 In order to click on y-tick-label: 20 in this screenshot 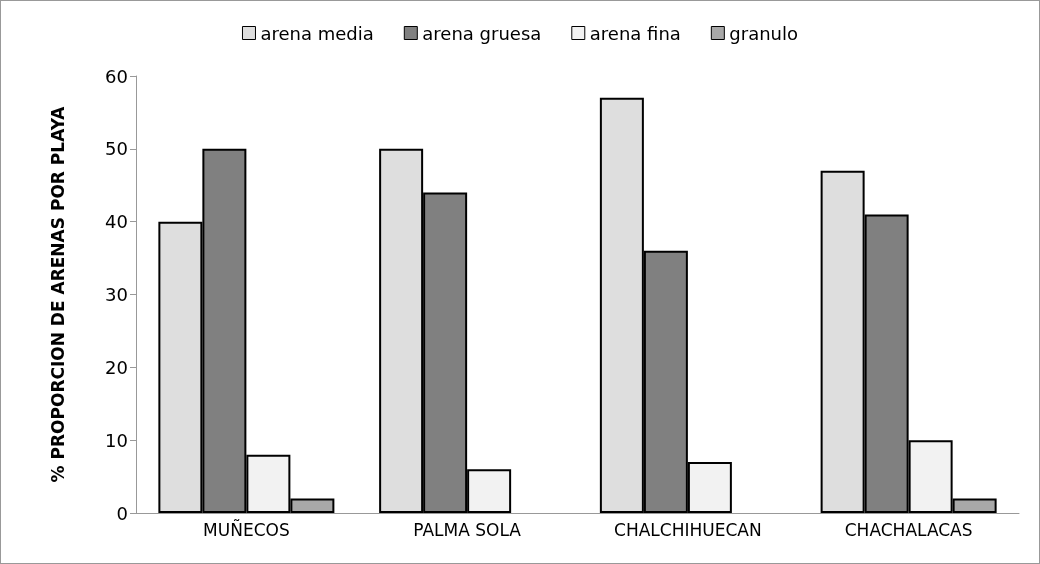, I will do `click(116, 367)`.